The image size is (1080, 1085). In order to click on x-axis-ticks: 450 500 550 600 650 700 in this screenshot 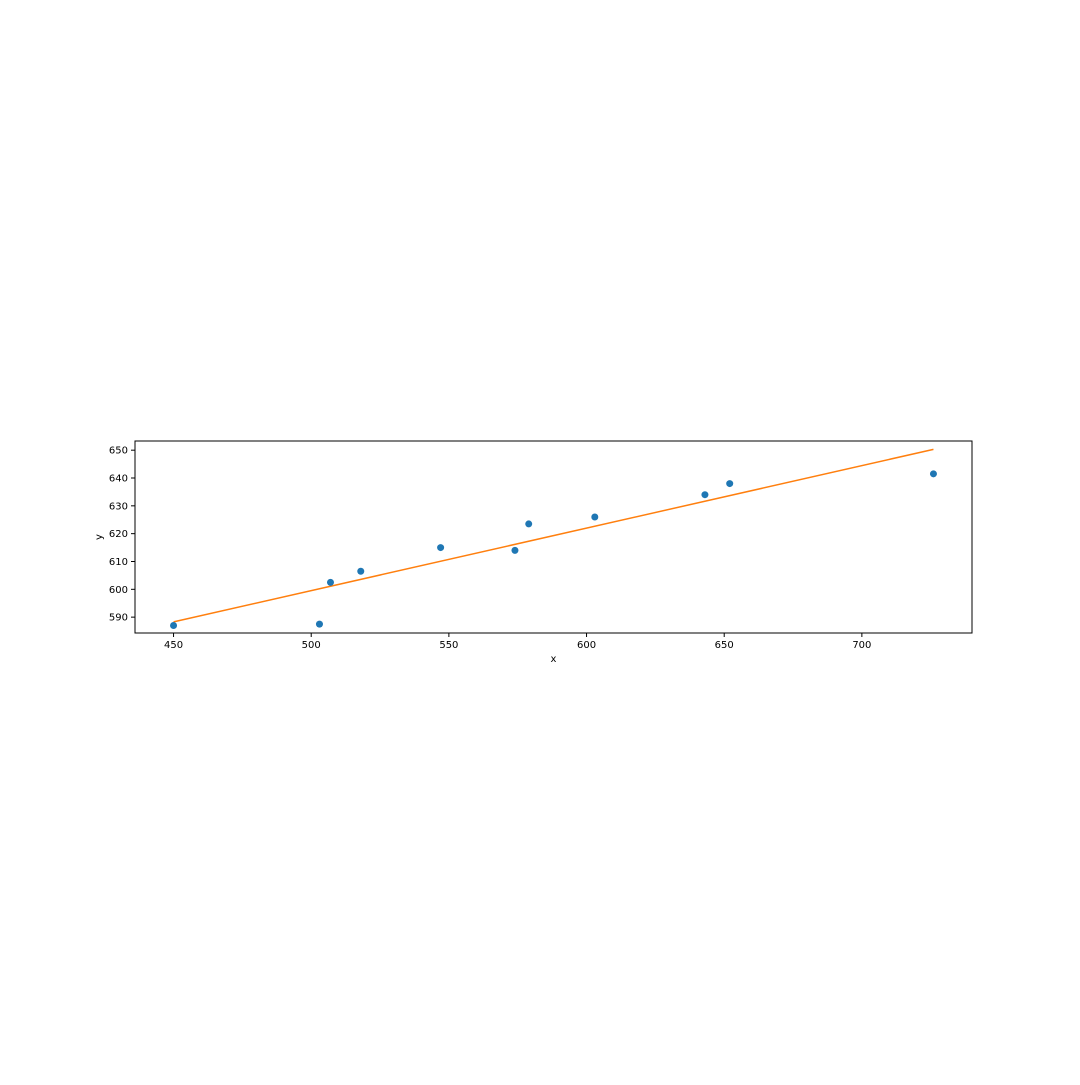, I will do `click(517, 642)`.